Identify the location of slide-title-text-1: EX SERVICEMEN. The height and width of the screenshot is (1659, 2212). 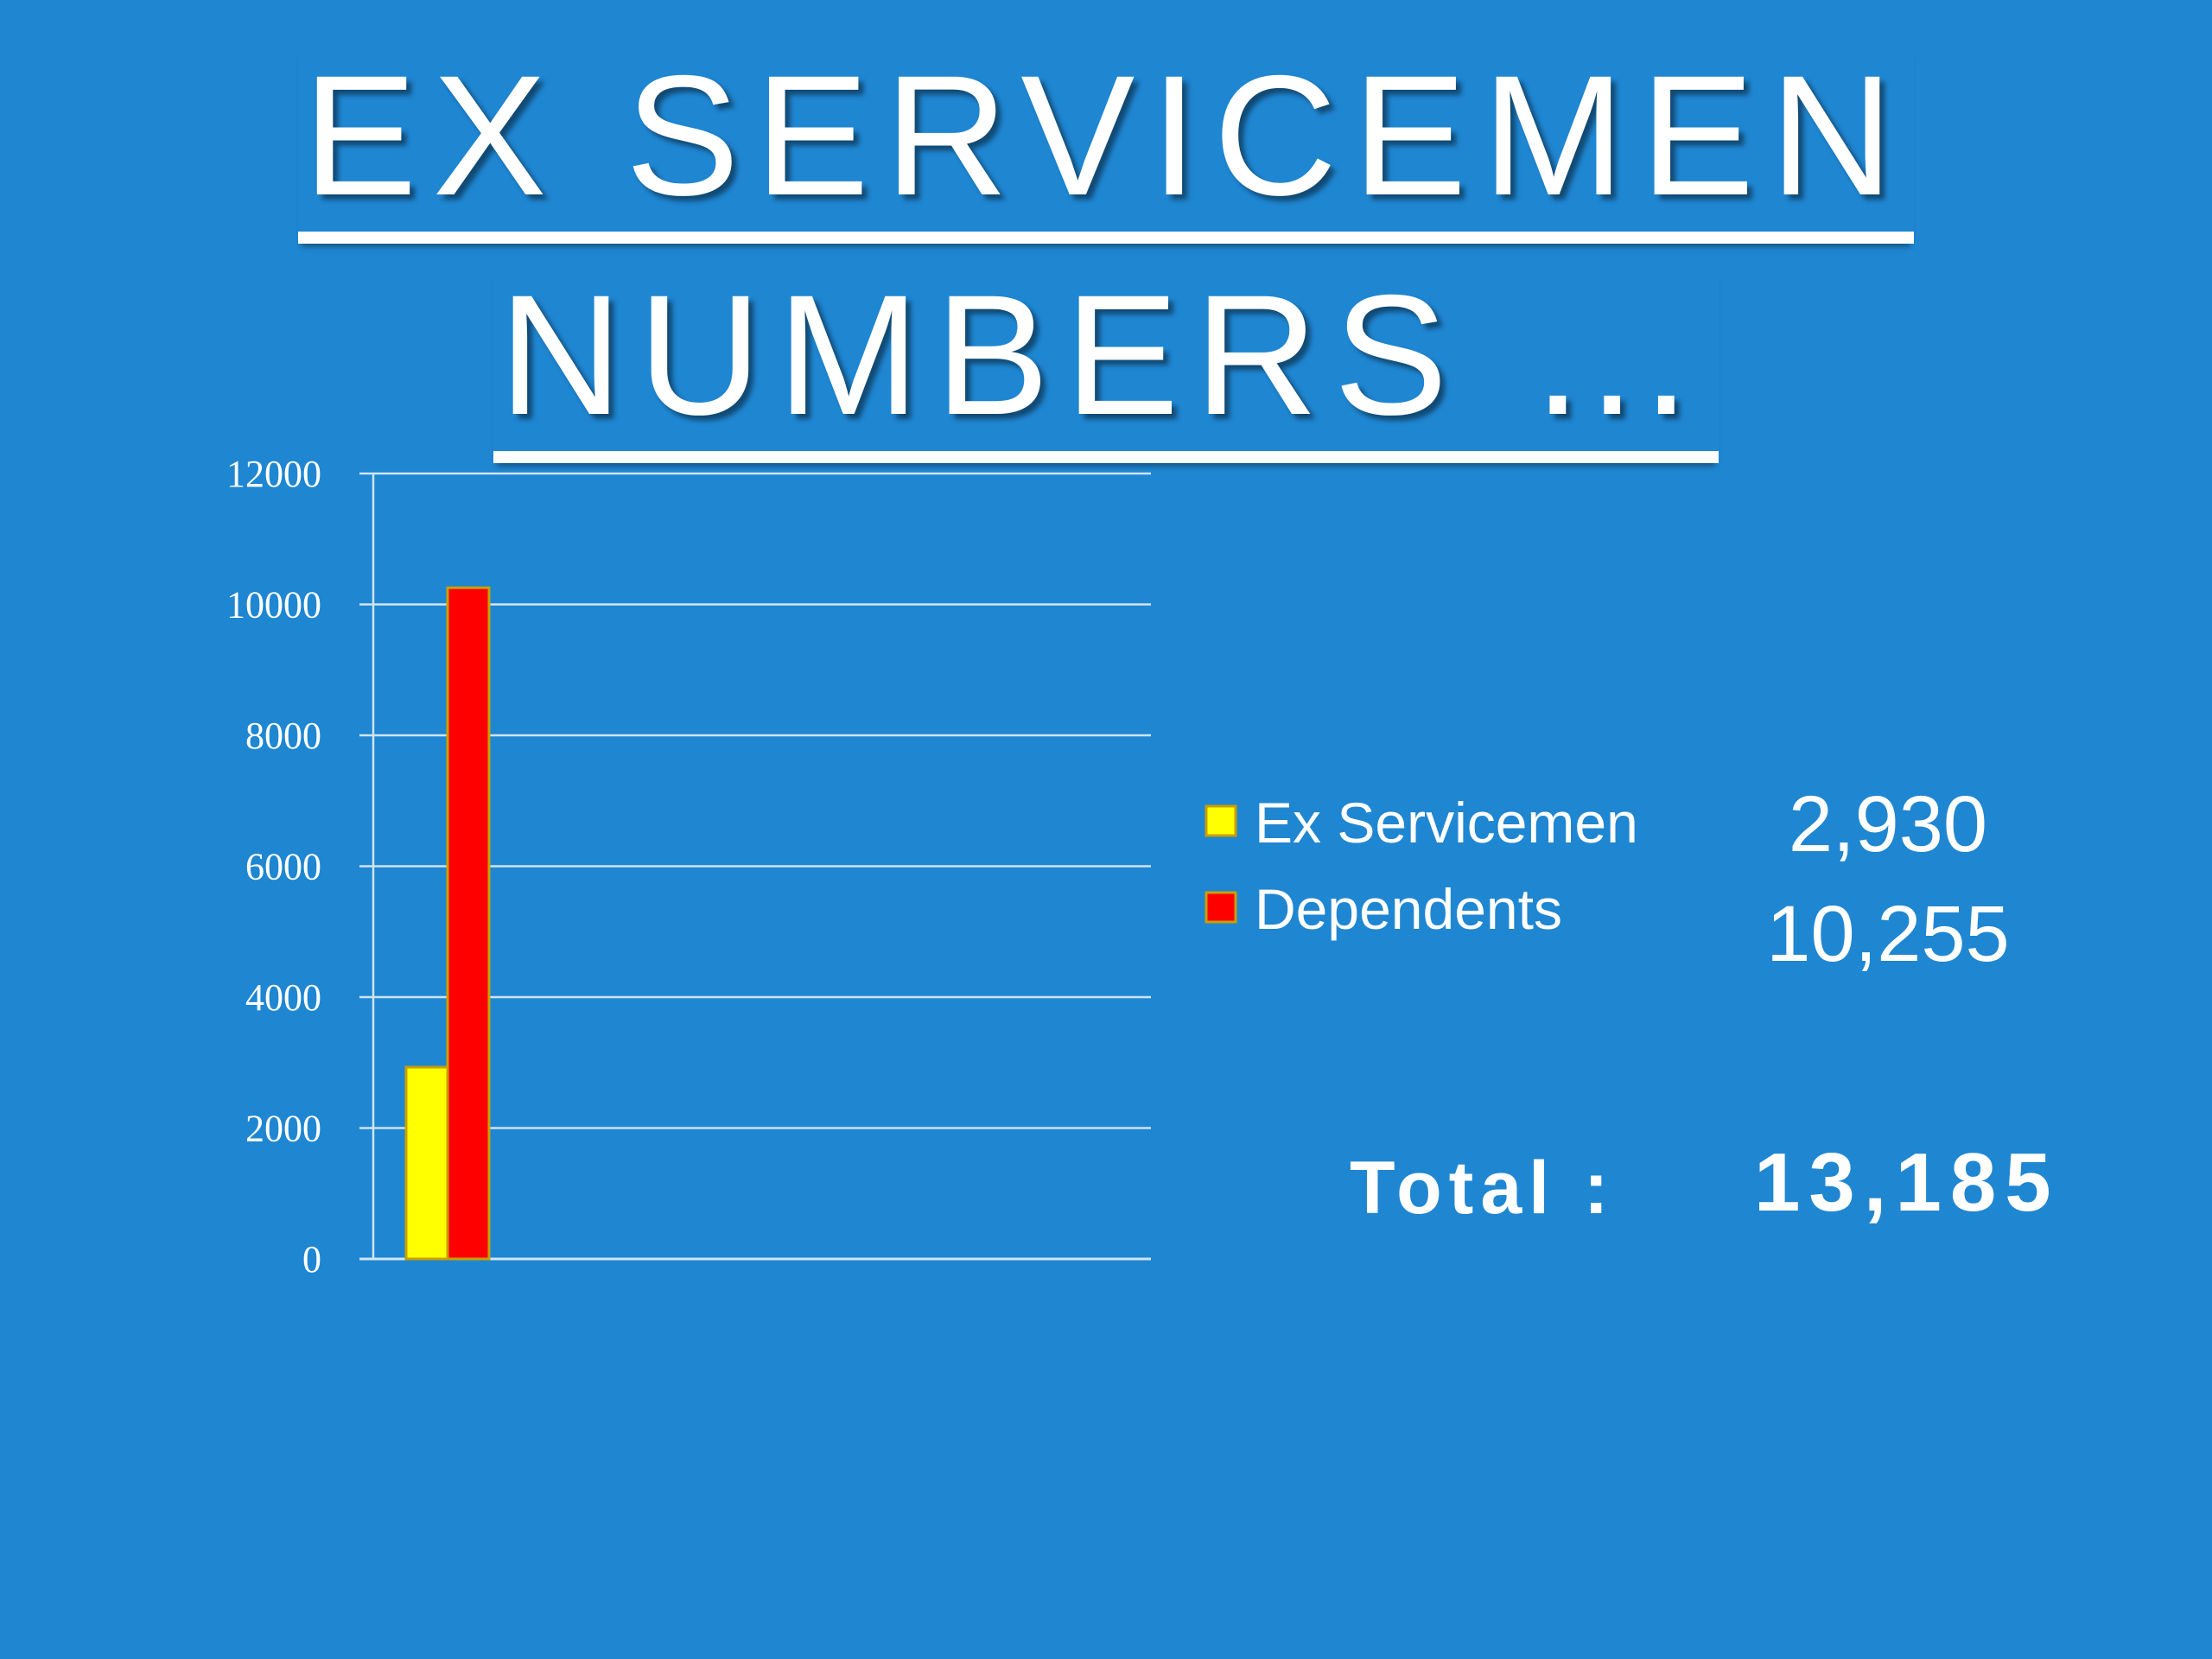
(1106, 147).